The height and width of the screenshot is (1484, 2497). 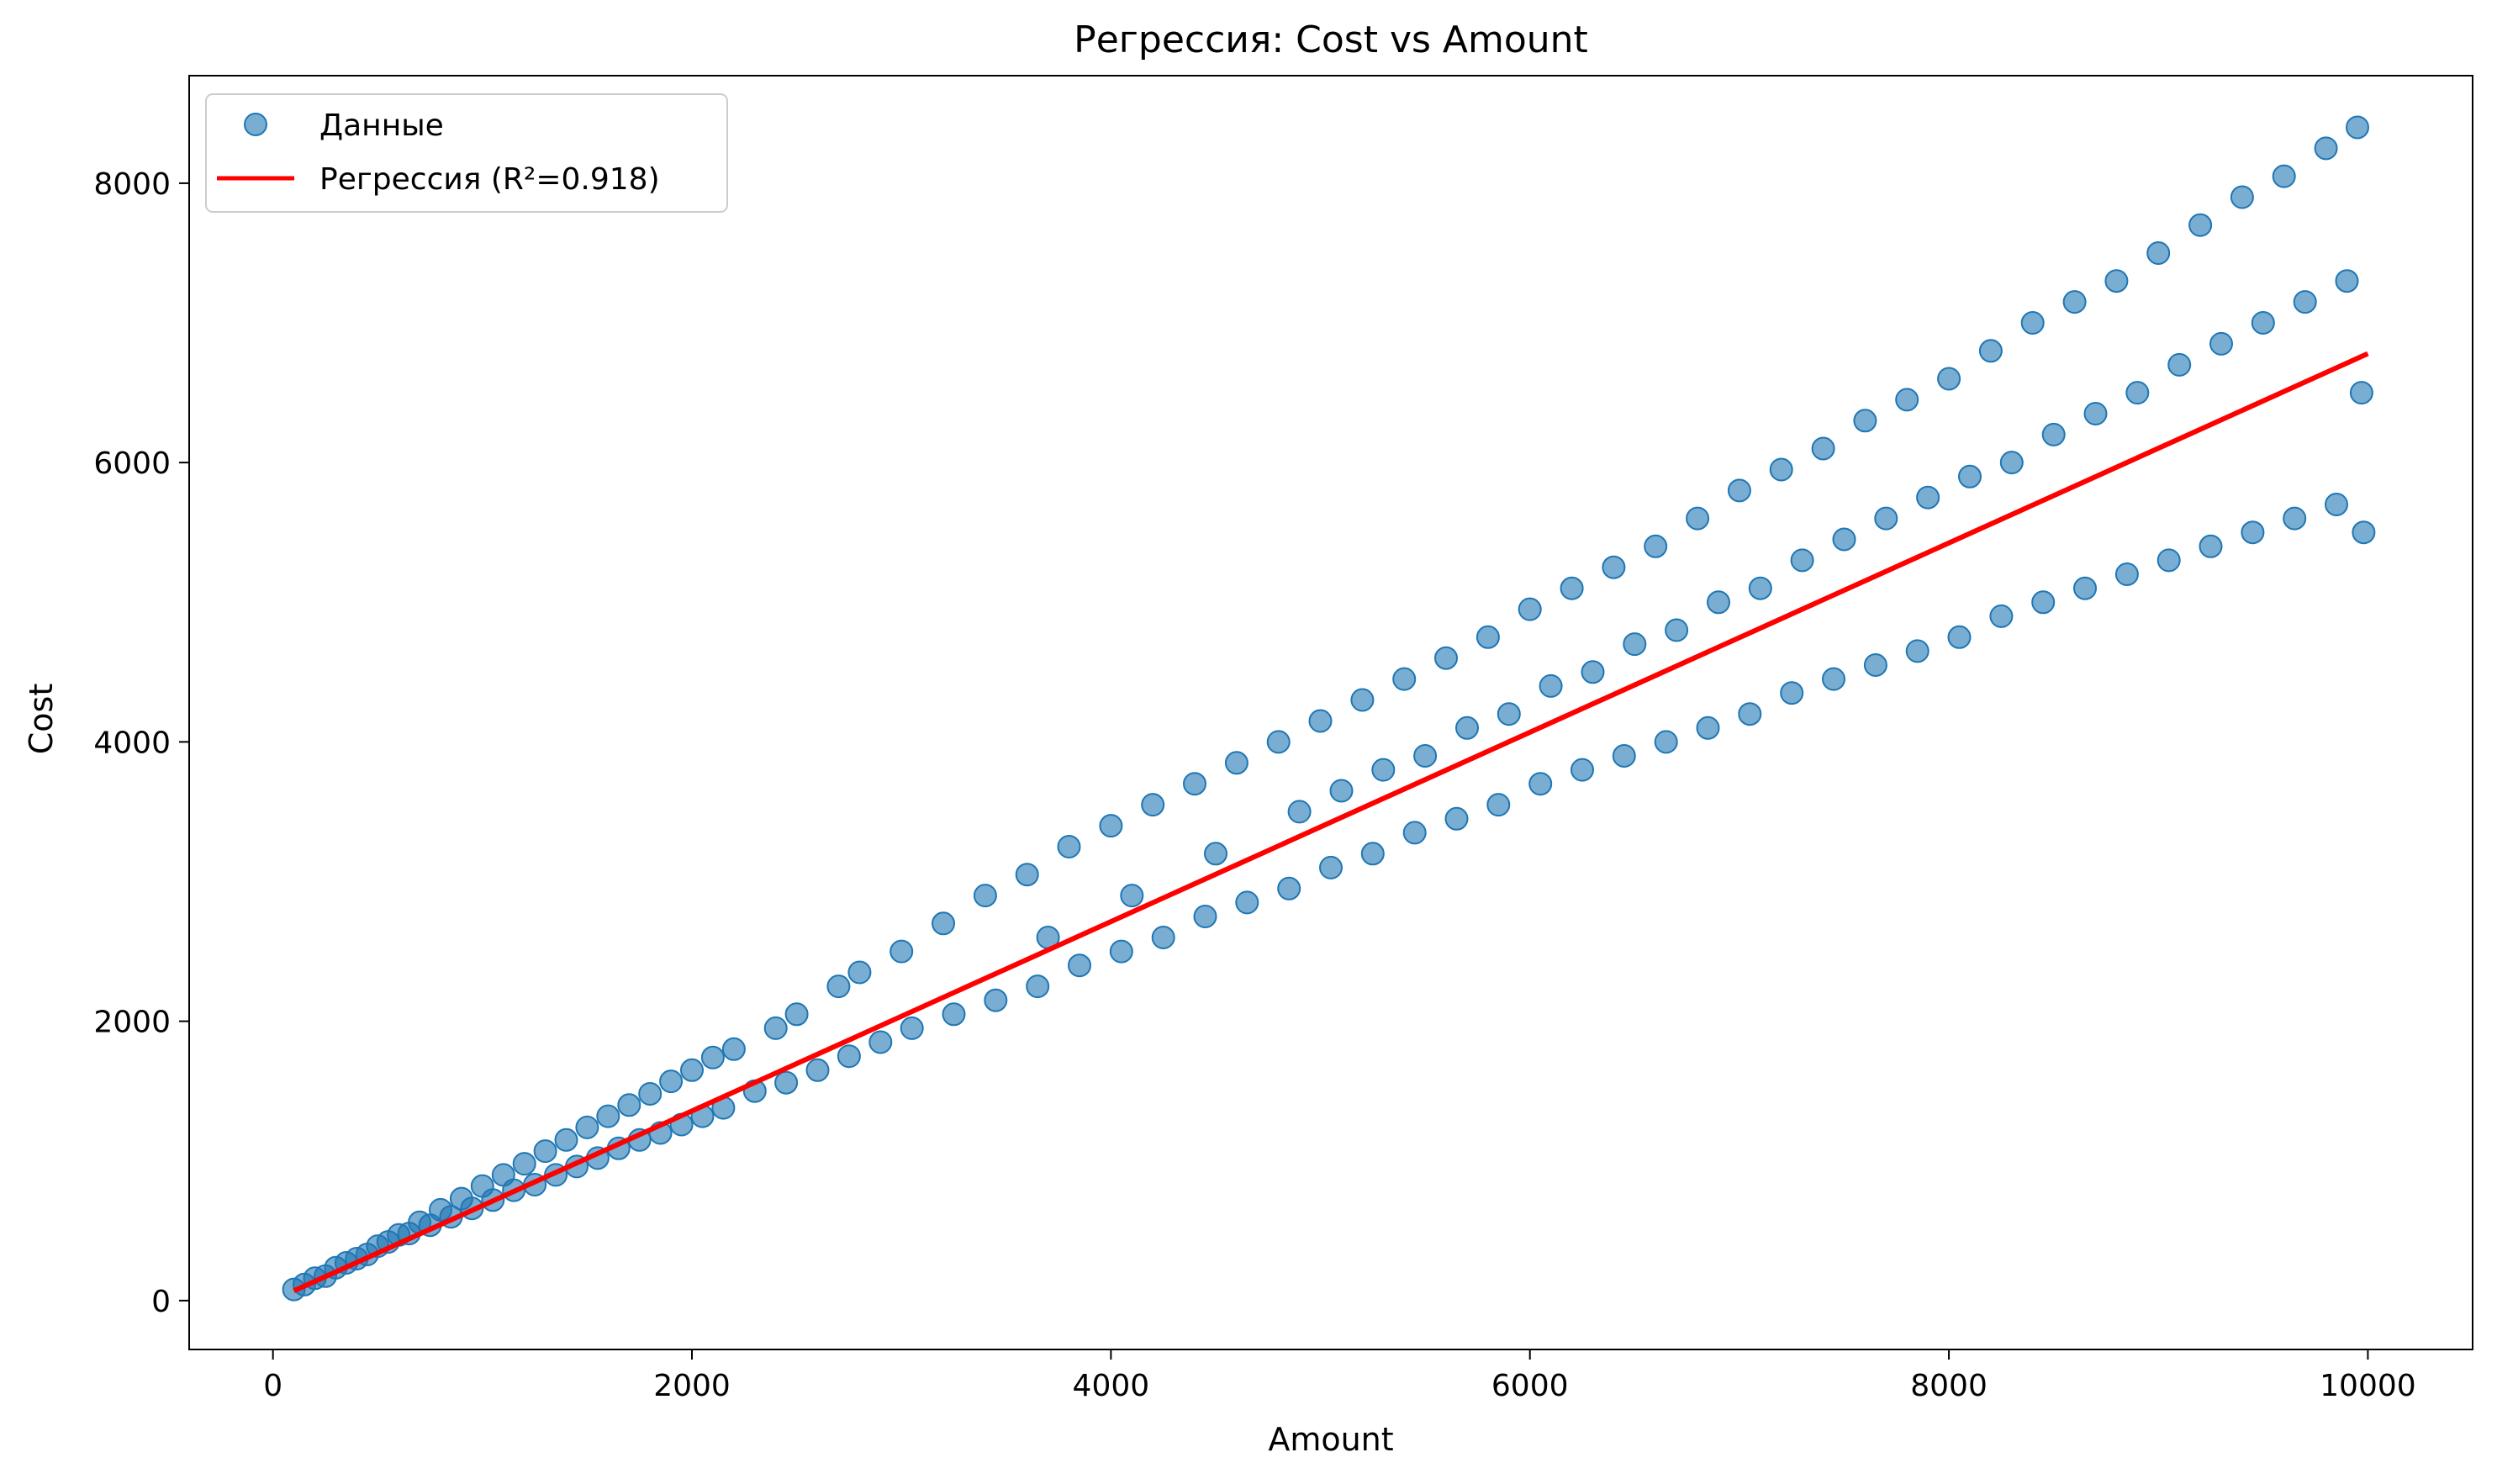 I want to click on legend-label-regression: Регрессия (R²=0.918), so click(x=489, y=179).